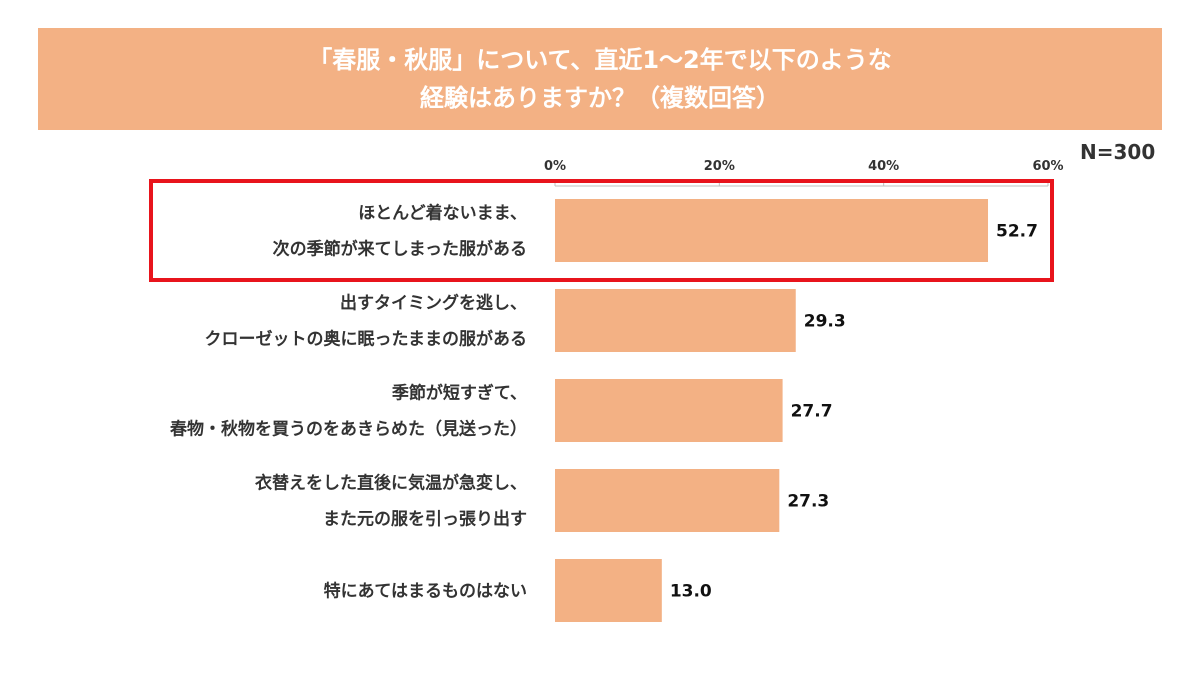  I want to click on sample-size-label: N=300, so click(1118, 152).